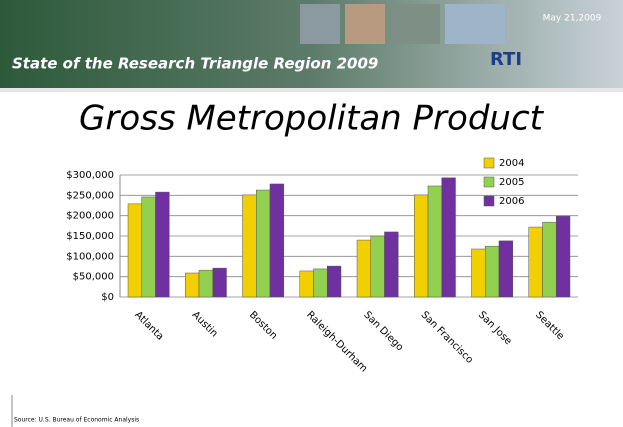 This screenshot has width=623, height=427. Describe the element at coordinates (311, 90) in the screenshot. I see `divider` at that location.